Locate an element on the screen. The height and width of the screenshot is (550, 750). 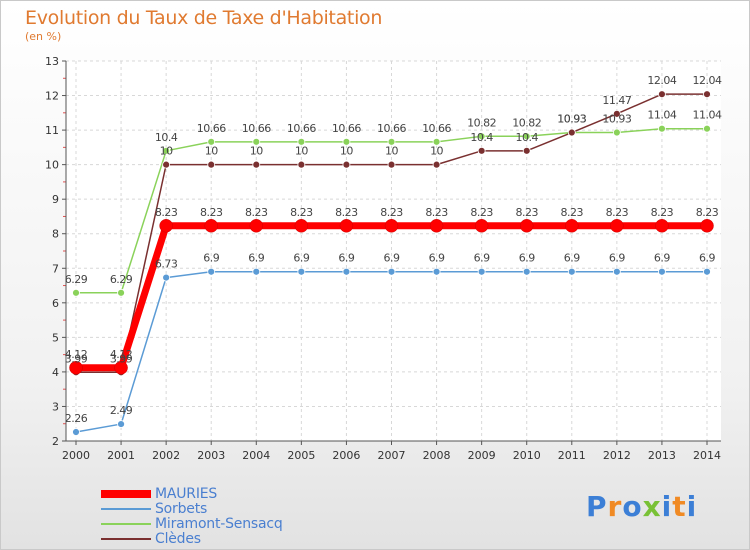
proxiti-logo: Proxiti is located at coordinates (641, 506).